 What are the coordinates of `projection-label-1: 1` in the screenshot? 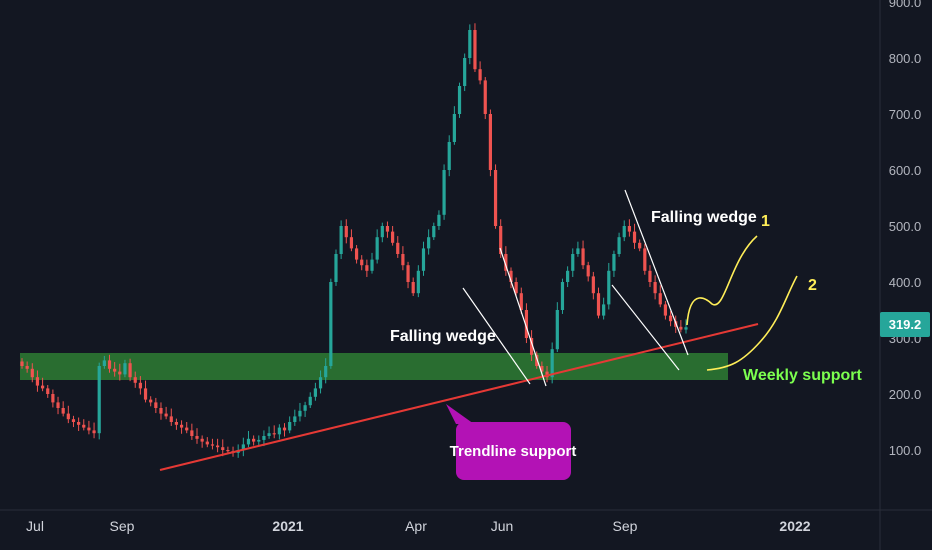 It's located at (765, 221).